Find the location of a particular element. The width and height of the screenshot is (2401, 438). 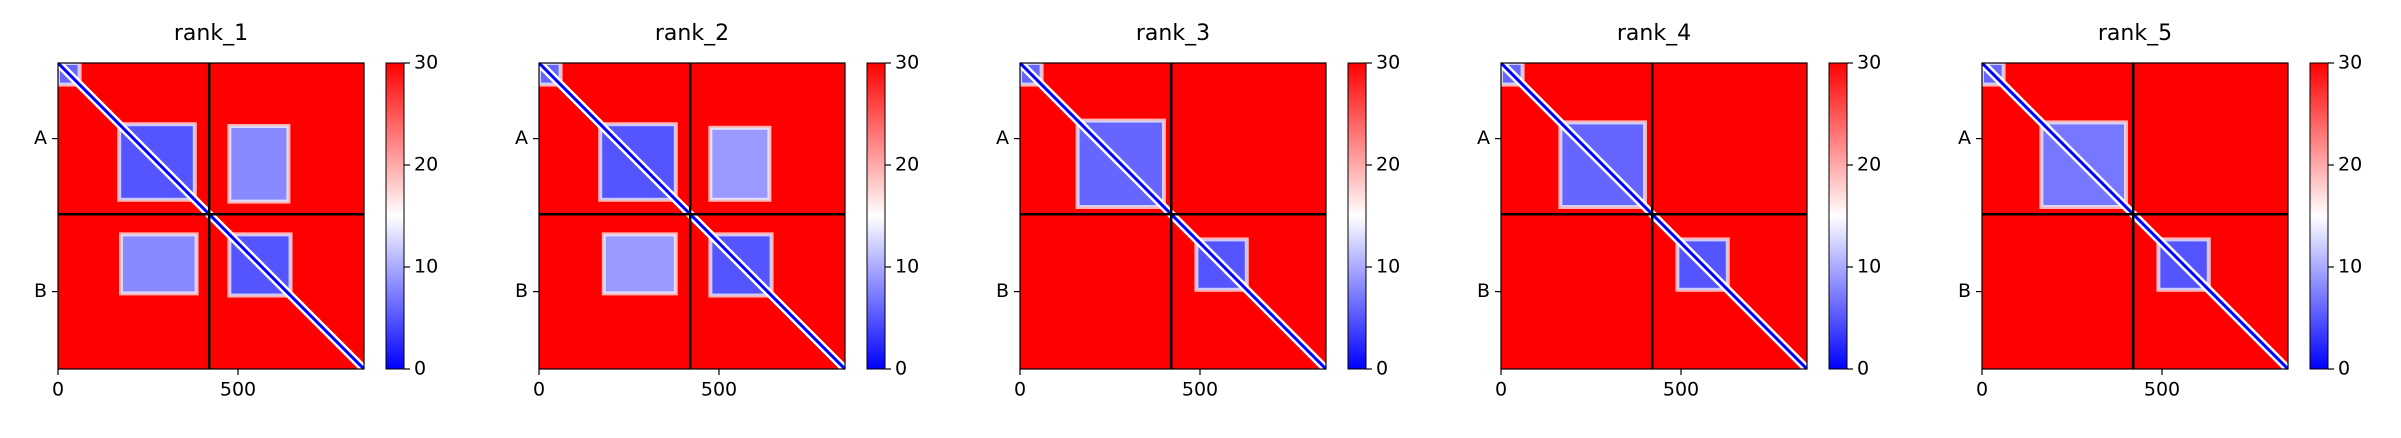

panel-title: rank_1 is located at coordinates (211, 33).